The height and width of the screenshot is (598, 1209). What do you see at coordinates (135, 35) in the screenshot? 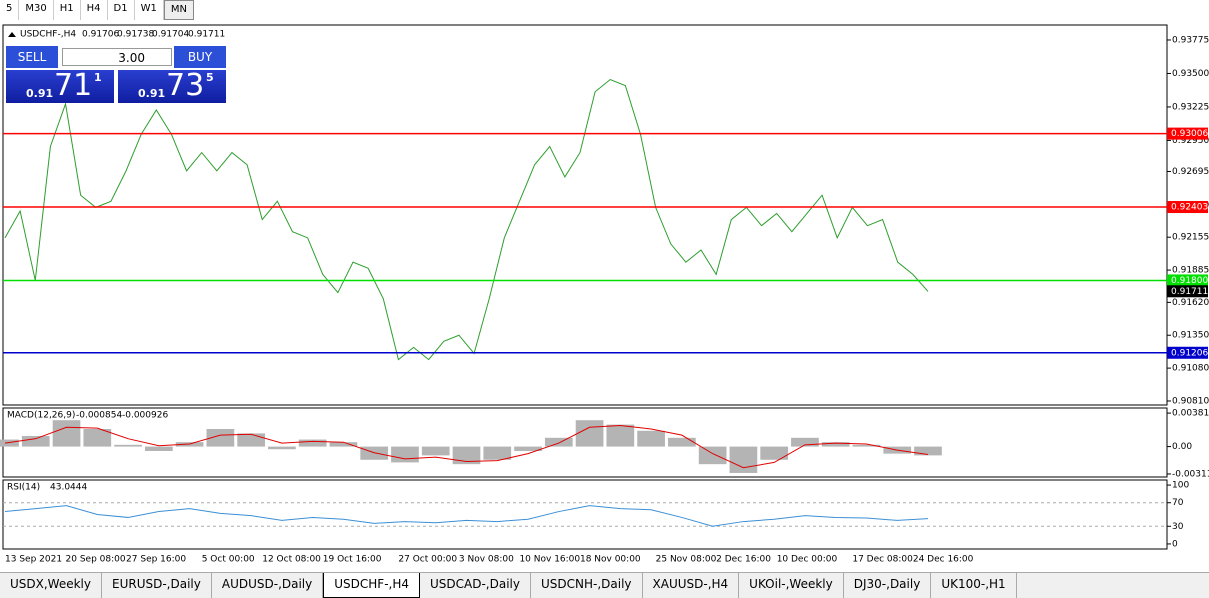
I see `ohlc-readout: 0.91738` at bounding box center [135, 35].